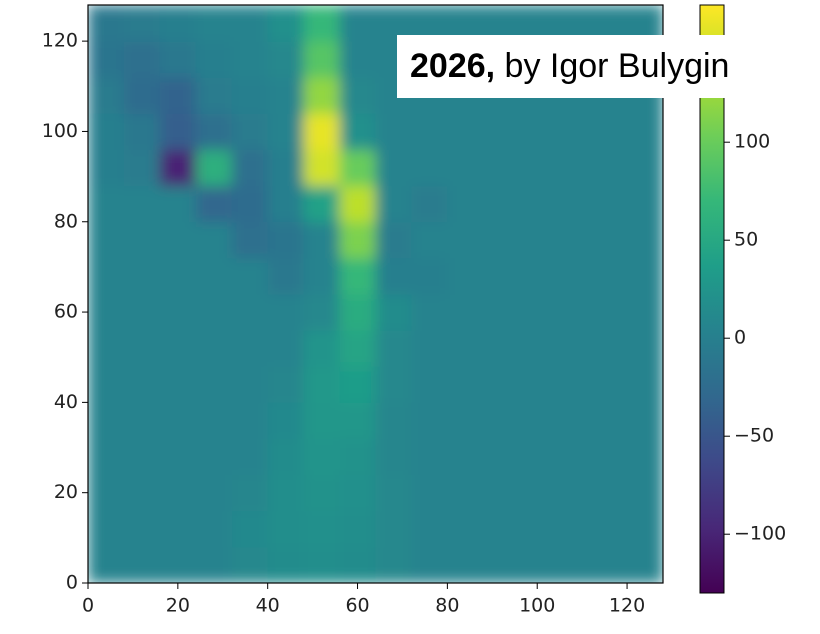 The height and width of the screenshot is (634, 820). What do you see at coordinates (452, 66) in the screenshot?
I see `annotation-bold: 2026,` at bounding box center [452, 66].